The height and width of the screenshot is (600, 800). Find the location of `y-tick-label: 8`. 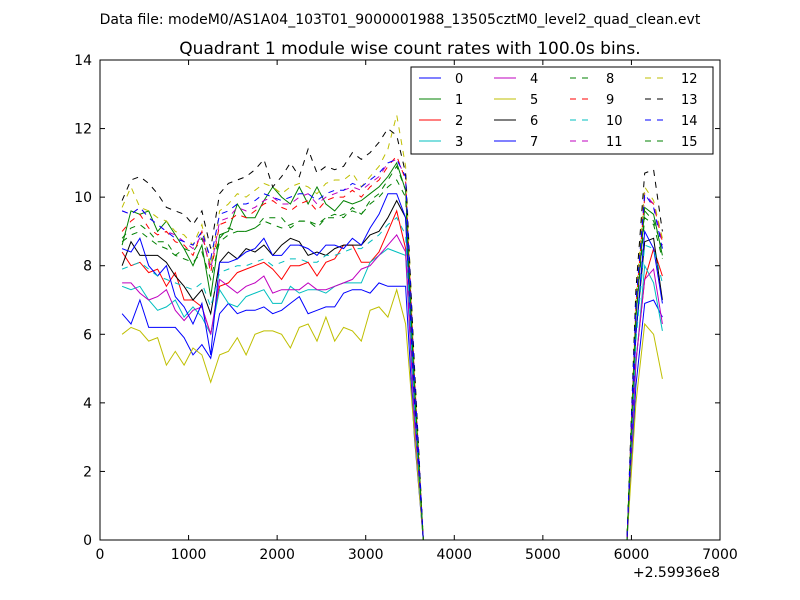

y-tick-label: 8 is located at coordinates (87, 267).